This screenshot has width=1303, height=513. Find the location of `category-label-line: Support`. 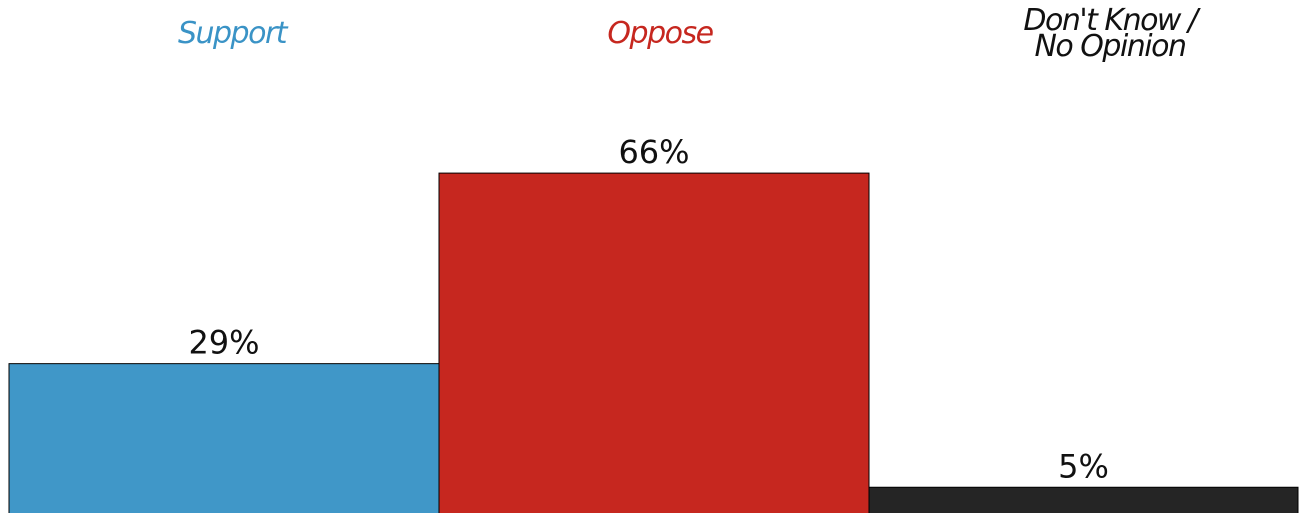

category-label-line: Support is located at coordinates (233, 33).